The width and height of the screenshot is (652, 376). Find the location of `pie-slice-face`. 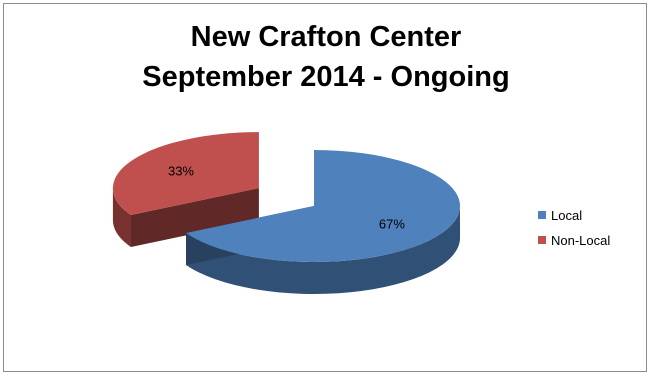

pie-slice-face is located at coordinates (194, 218).